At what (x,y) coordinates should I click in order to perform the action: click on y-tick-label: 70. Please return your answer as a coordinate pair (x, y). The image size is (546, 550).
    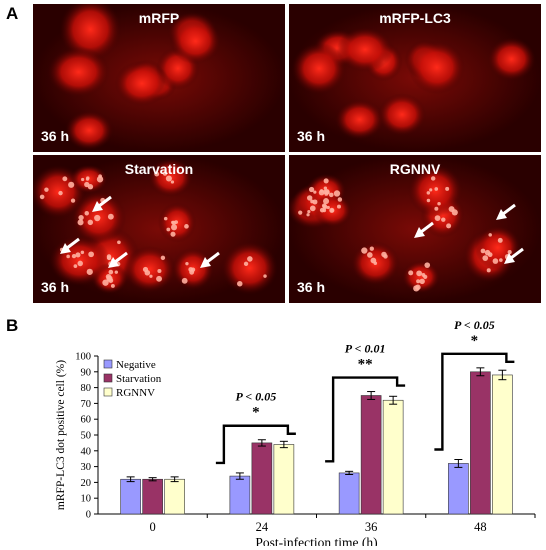
    Looking at the image, I should click on (86, 404).